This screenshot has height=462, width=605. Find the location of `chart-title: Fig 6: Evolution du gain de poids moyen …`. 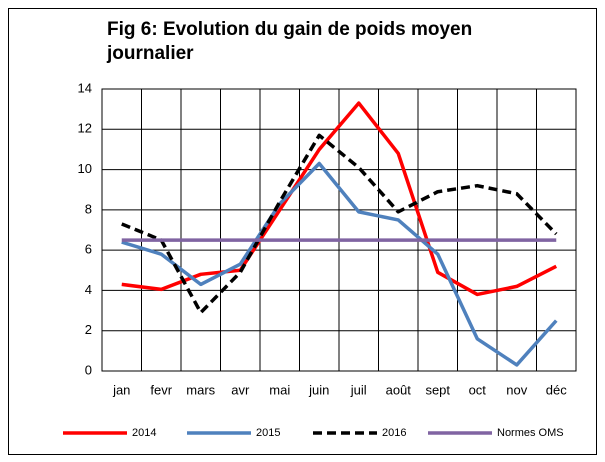

chart-title: Fig 6: Evolution du gain de poids moyen … is located at coordinates (290, 41).